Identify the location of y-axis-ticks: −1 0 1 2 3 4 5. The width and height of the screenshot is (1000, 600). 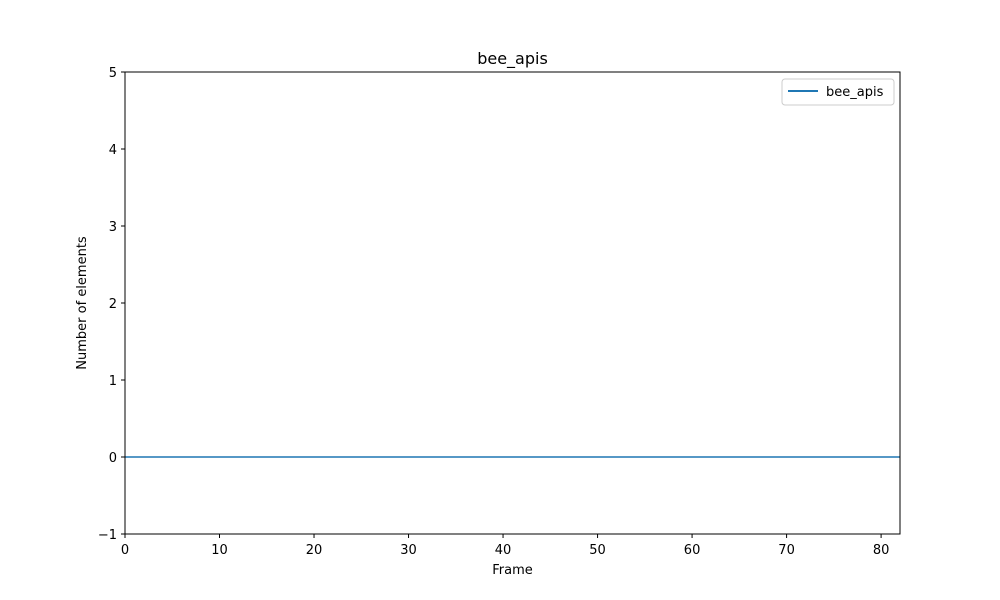
(111, 304).